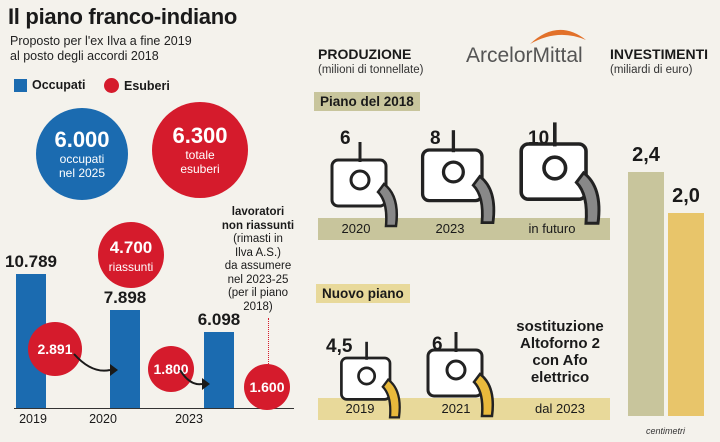  I want to click on production-unit: (milioni di tonnellate), so click(371, 70).